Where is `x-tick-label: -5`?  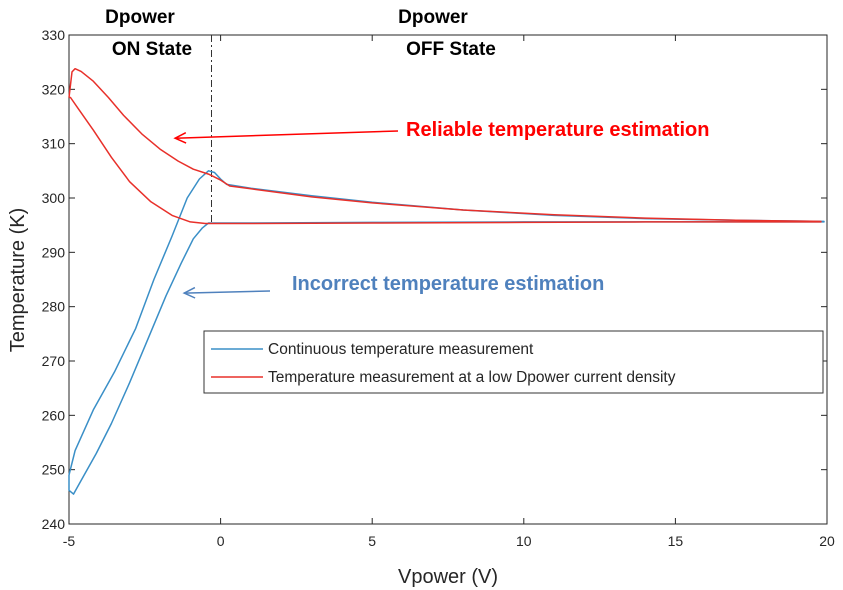
x-tick-label: -5 is located at coordinates (69, 541).